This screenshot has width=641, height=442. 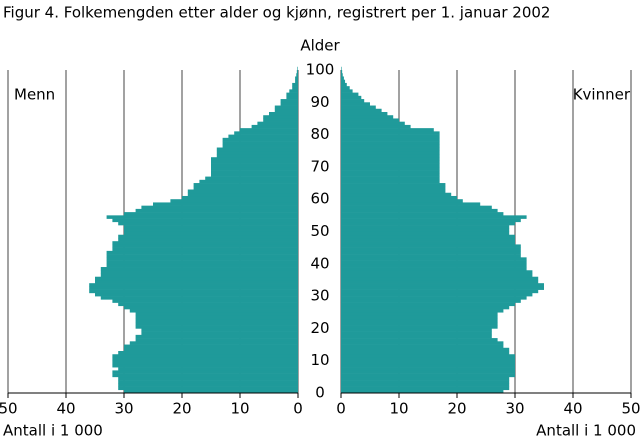 What do you see at coordinates (572, 409) in the screenshot?
I see `x-tick-label: 40` at bounding box center [572, 409].